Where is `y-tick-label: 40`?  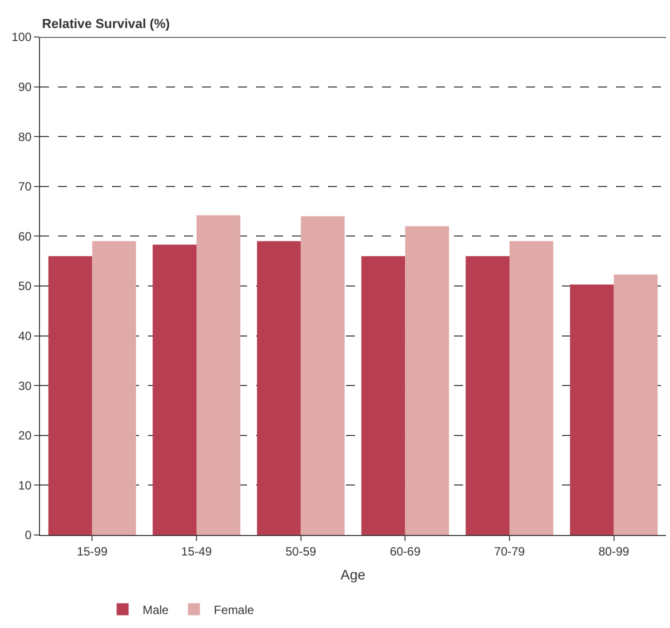 y-tick-label: 40 is located at coordinates (25, 336).